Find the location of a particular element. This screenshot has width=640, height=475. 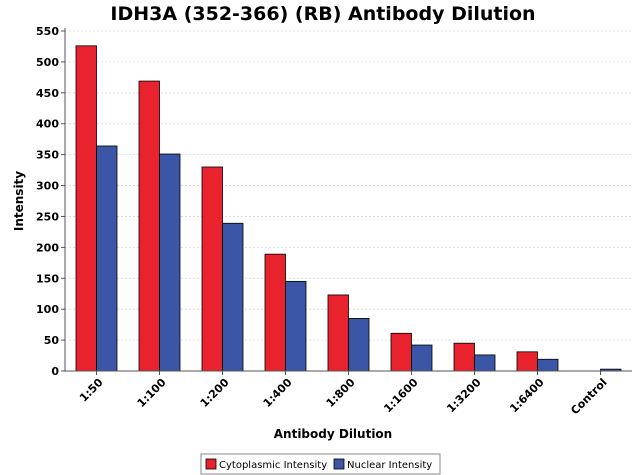

y-tick-label: 250 is located at coordinates (47, 216).